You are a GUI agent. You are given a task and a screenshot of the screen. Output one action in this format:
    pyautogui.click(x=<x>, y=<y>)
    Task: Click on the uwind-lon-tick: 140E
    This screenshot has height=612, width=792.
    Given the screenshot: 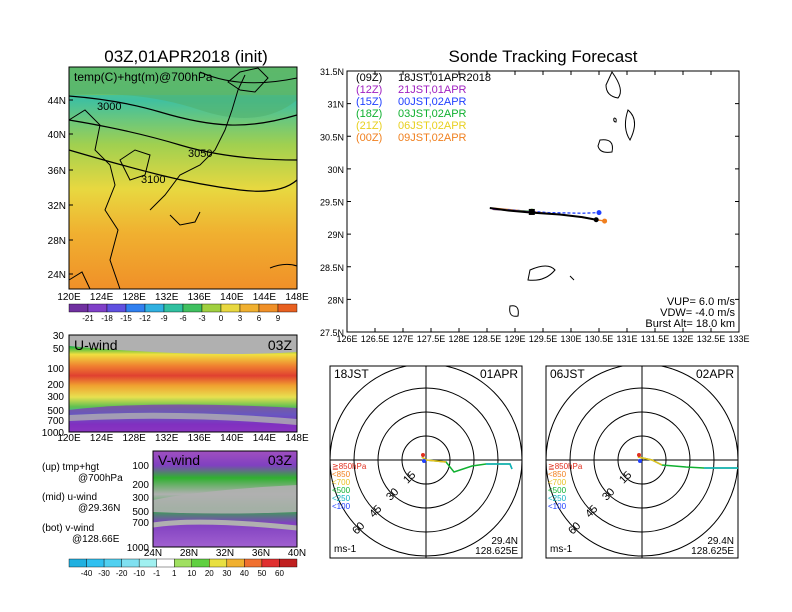 What is the action you would take?
    pyautogui.click(x=232, y=438)
    